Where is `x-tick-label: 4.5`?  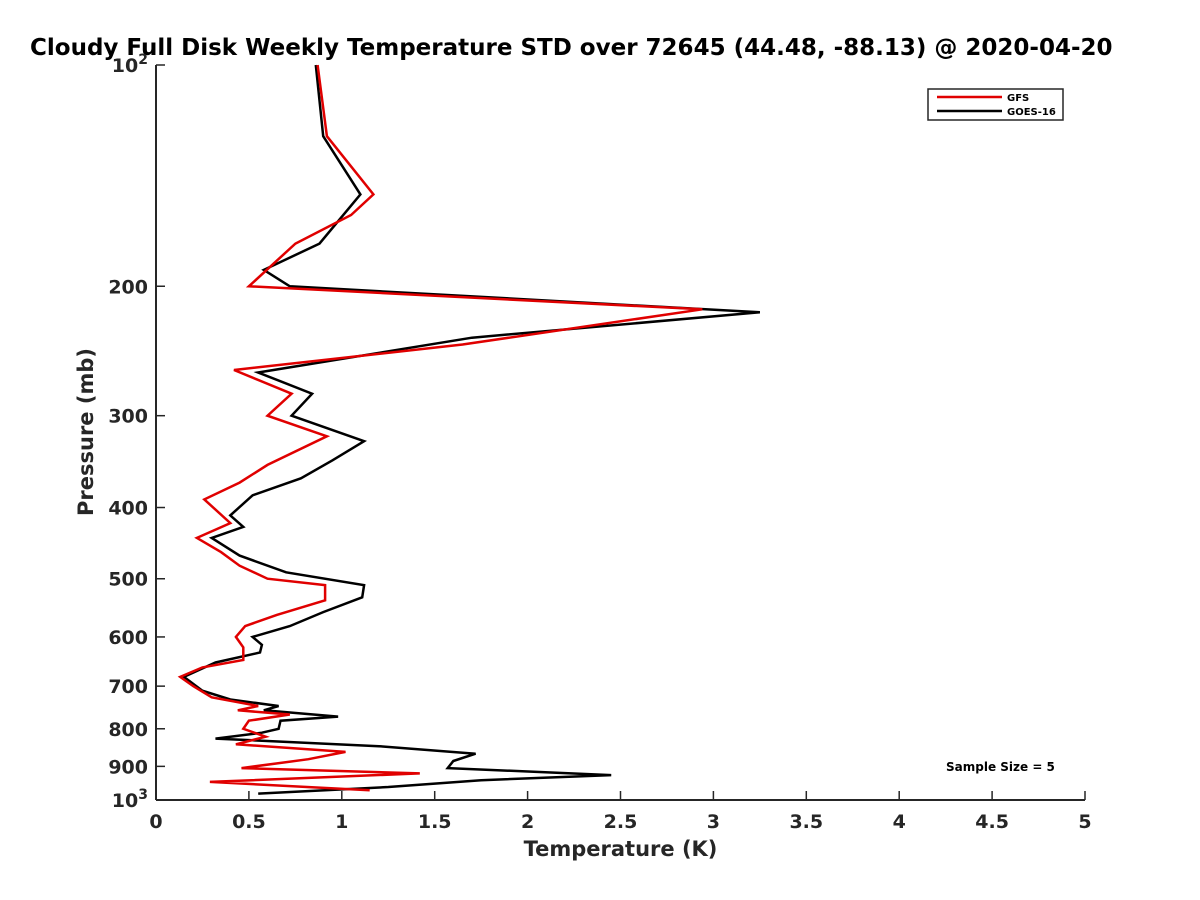
x-tick-label: 4.5 is located at coordinates (992, 822).